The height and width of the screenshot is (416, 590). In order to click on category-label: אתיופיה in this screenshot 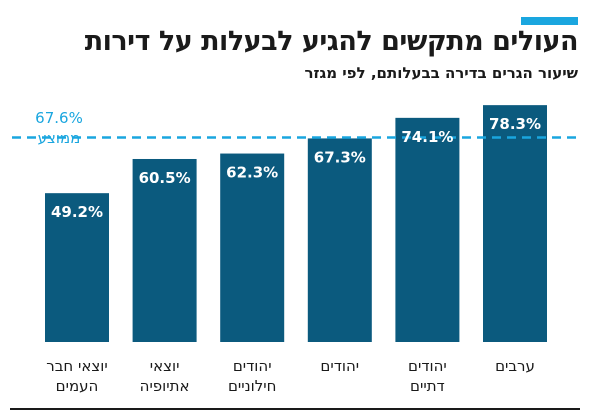, I will do `click(165, 386)`.